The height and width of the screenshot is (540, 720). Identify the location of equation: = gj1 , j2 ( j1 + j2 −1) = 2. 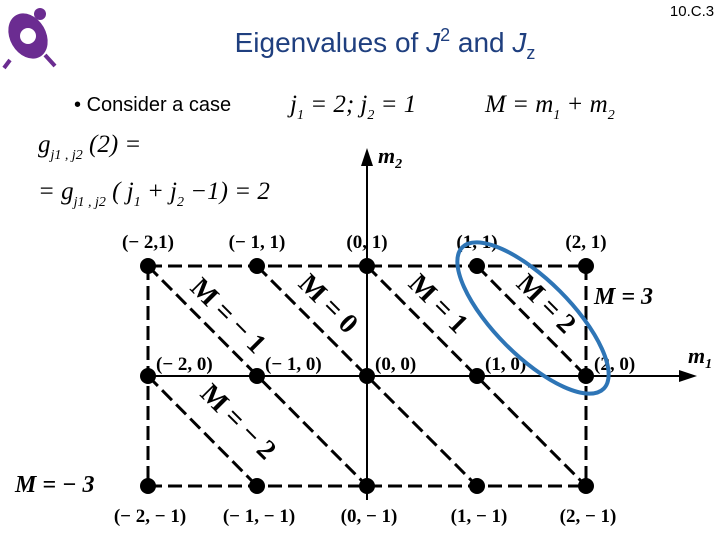
(154, 194).